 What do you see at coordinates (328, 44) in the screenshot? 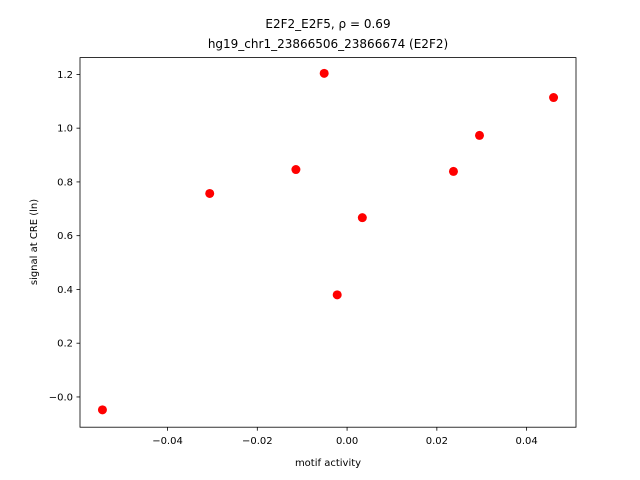
I see `chart-subtitle: hg19_chr1_23866506_23866674 (E2F2)` at bounding box center [328, 44].